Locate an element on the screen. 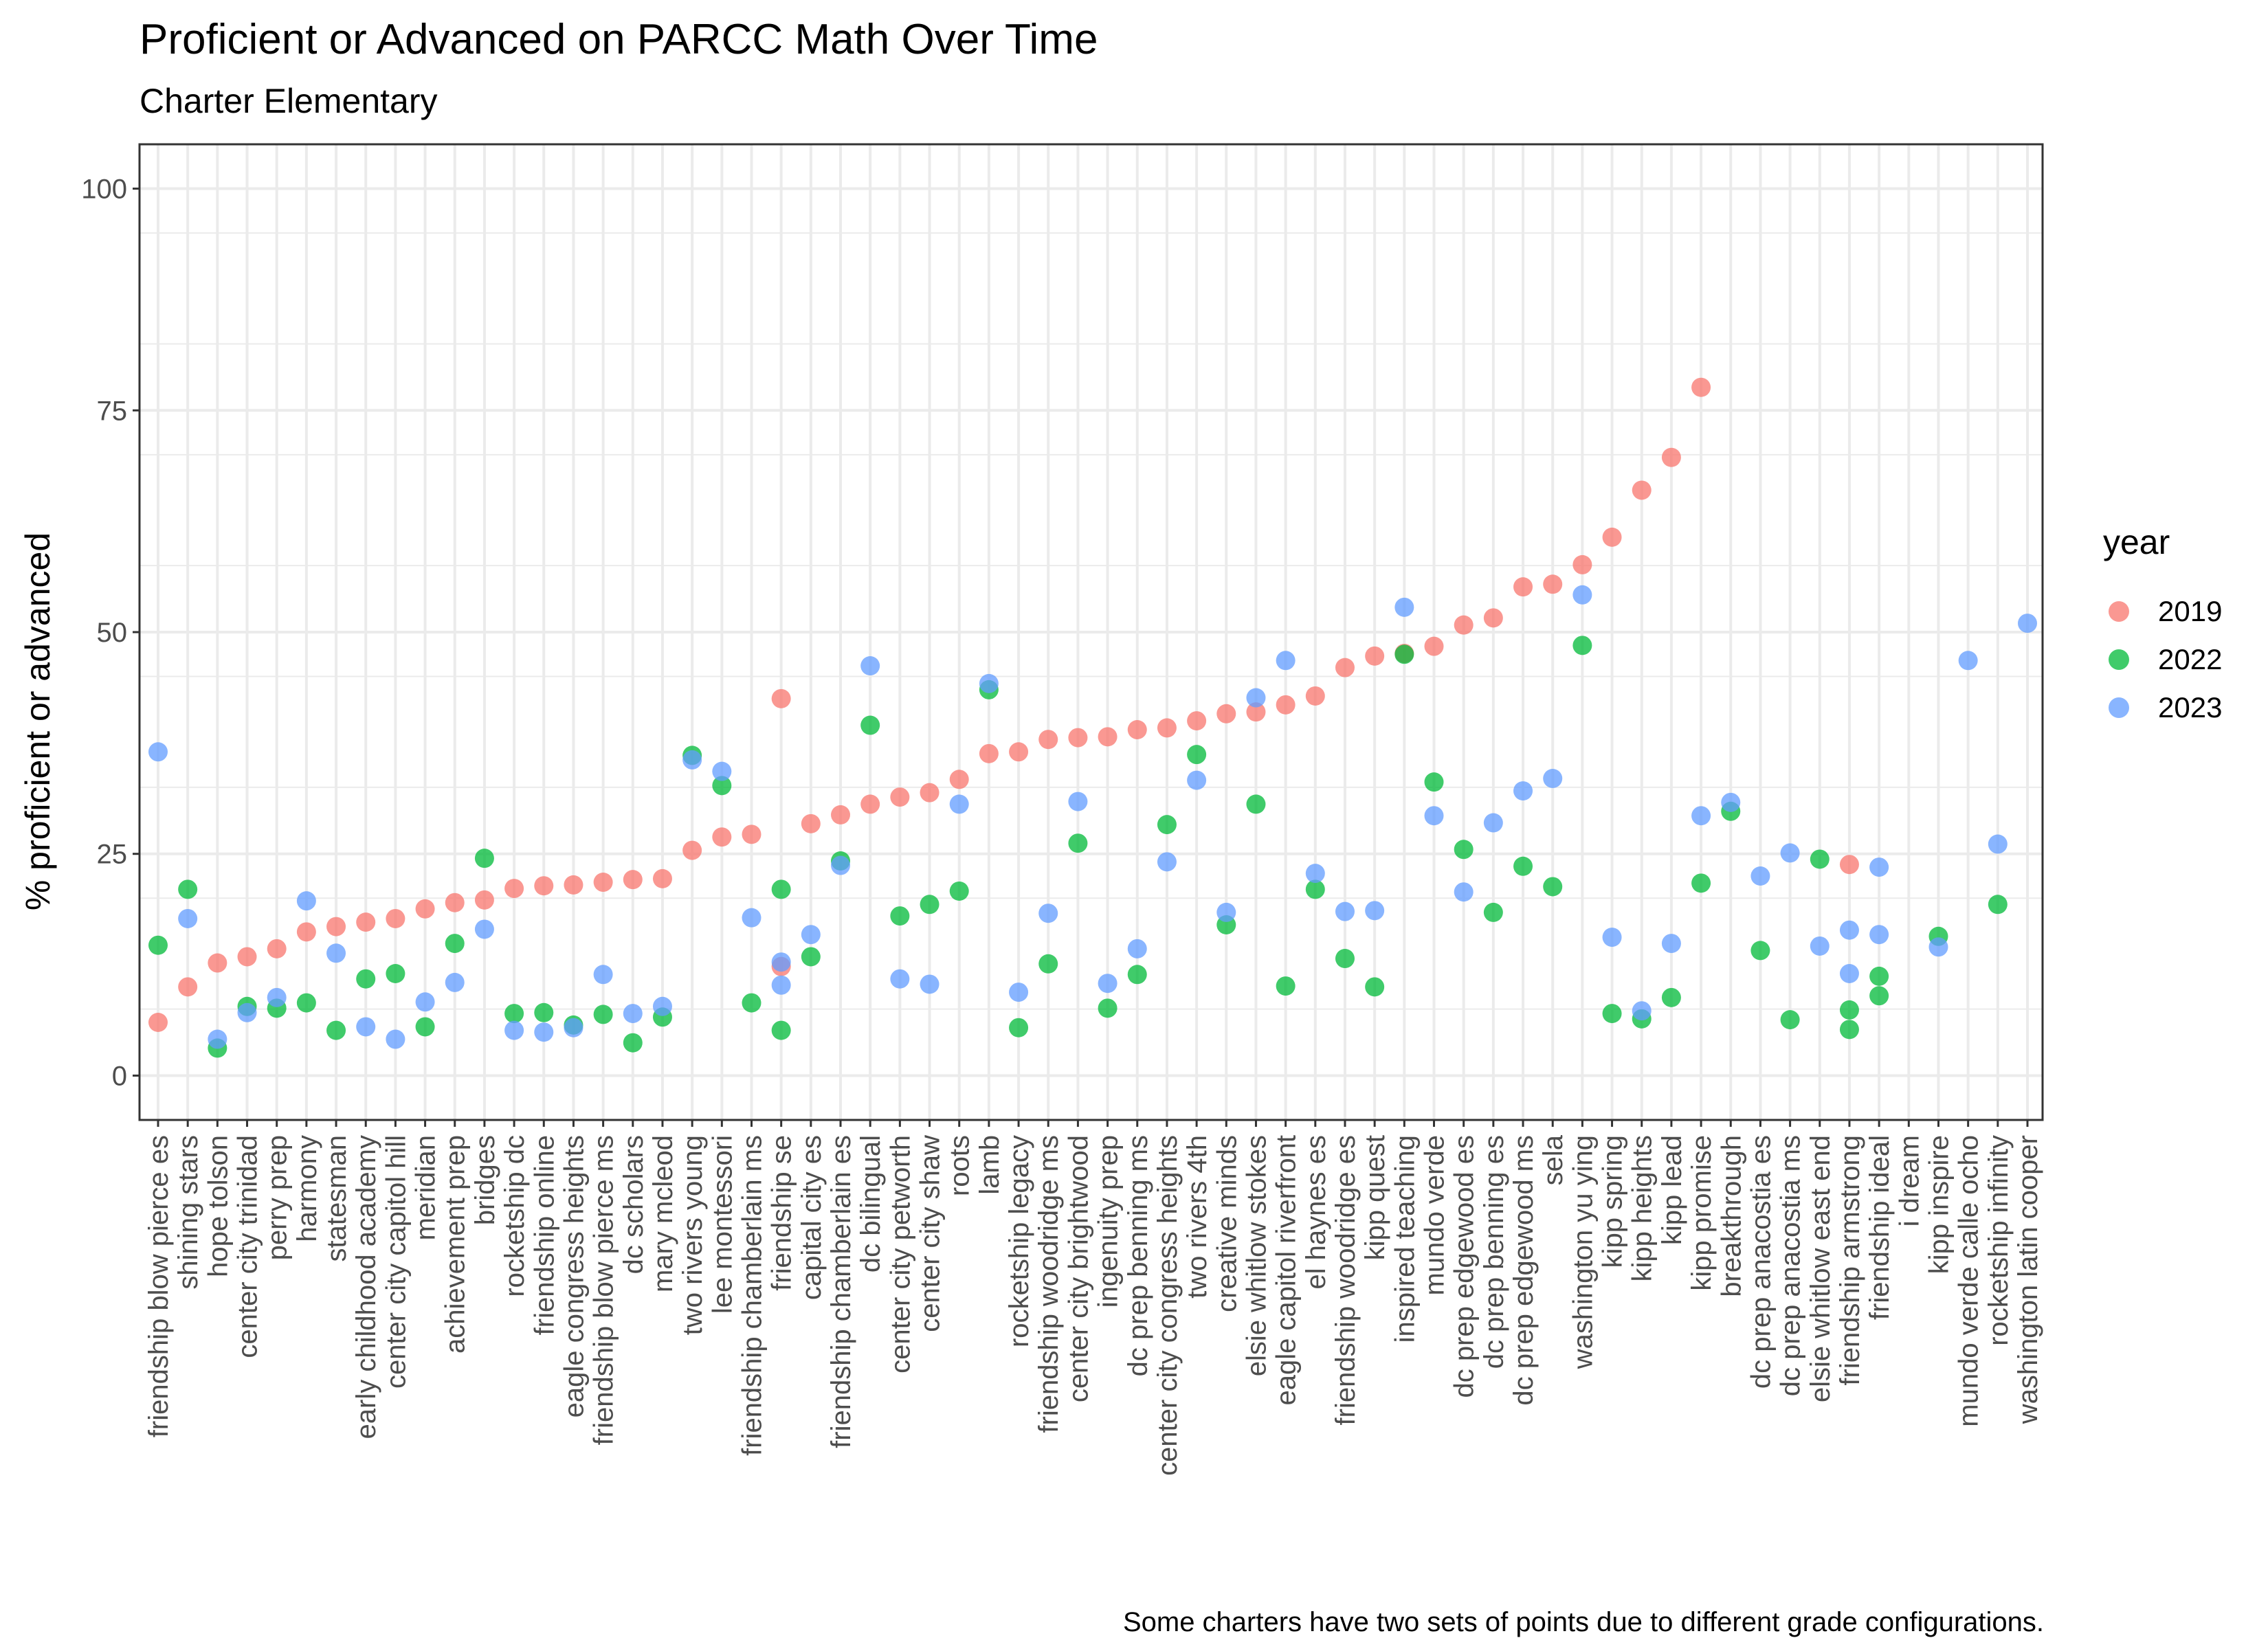  x-tick-label: kipp inspire is located at coordinates (1939, 1204).